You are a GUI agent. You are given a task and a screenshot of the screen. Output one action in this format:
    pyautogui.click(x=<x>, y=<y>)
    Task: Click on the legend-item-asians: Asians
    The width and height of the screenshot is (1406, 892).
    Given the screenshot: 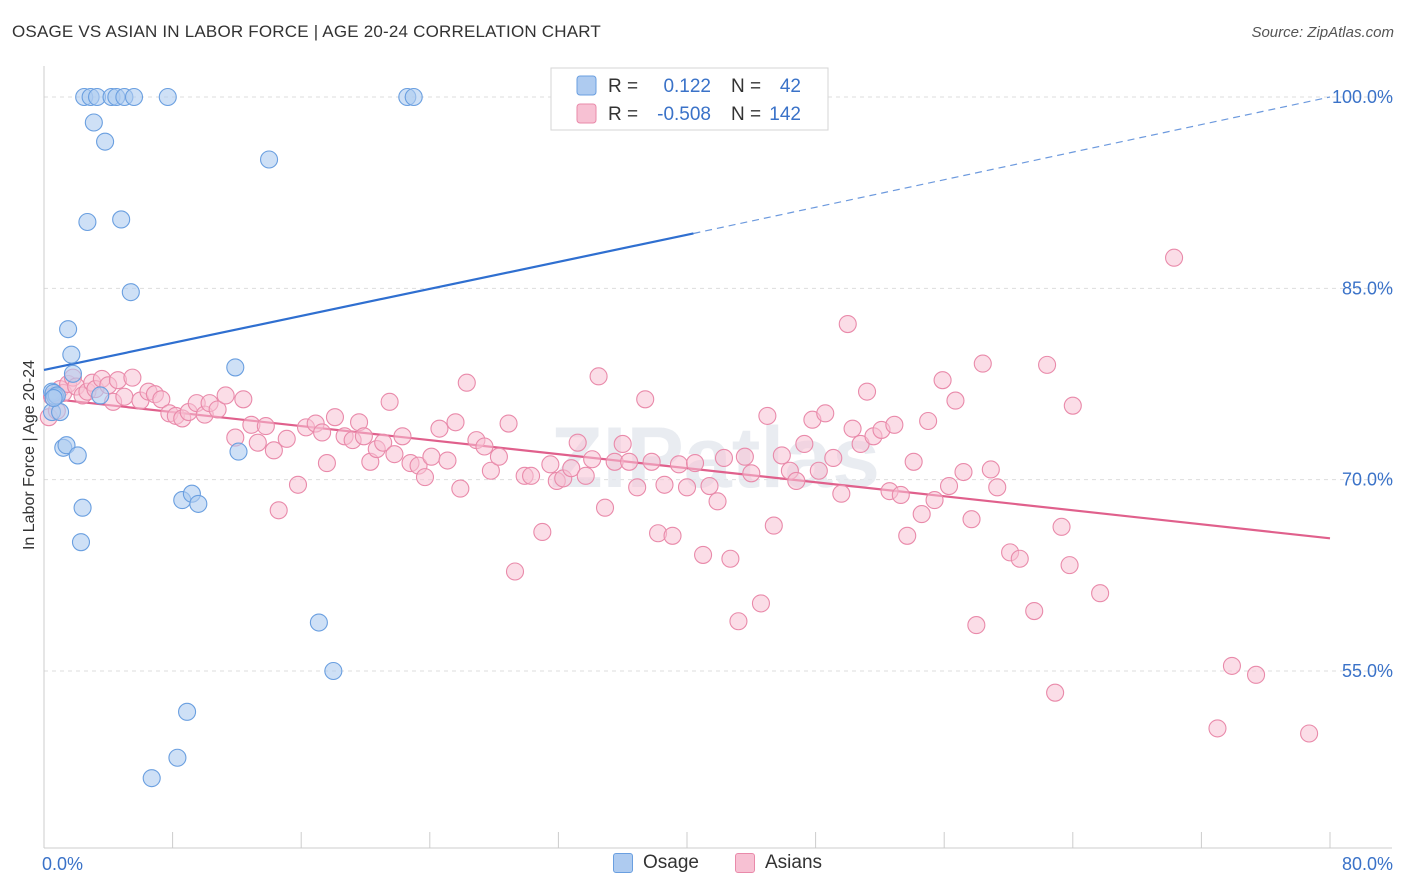 What is the action you would take?
    pyautogui.click(x=778, y=863)
    